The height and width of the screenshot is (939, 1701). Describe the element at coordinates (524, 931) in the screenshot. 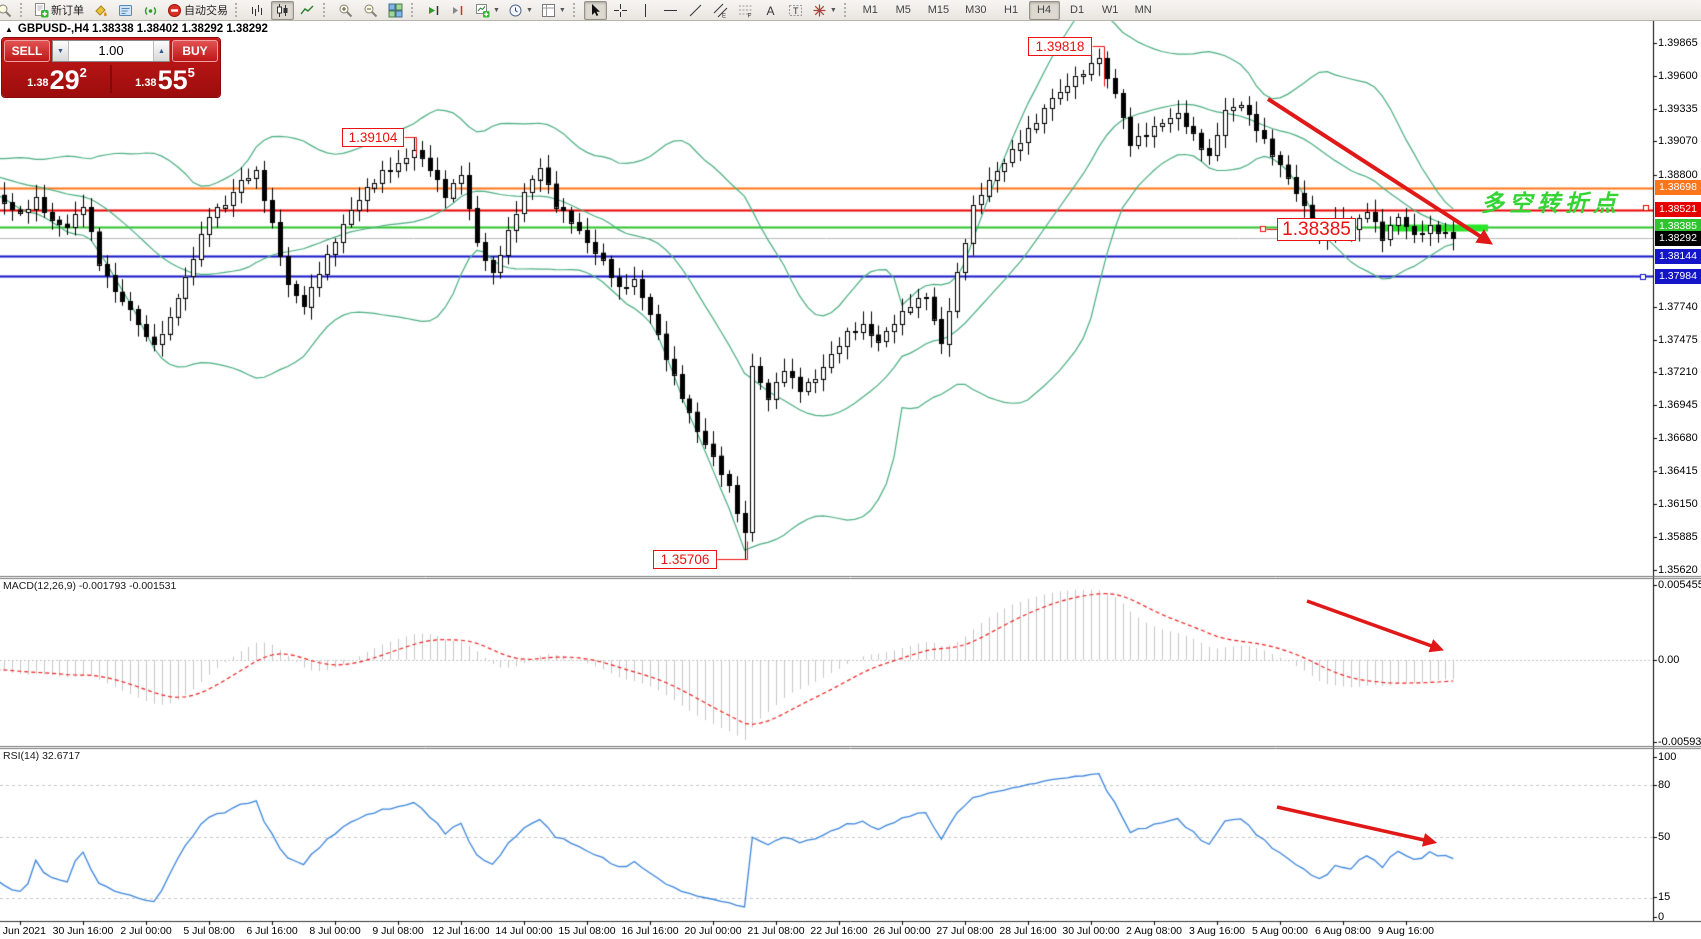

I see `time-axis-label: 14 Jul 00:00` at that location.